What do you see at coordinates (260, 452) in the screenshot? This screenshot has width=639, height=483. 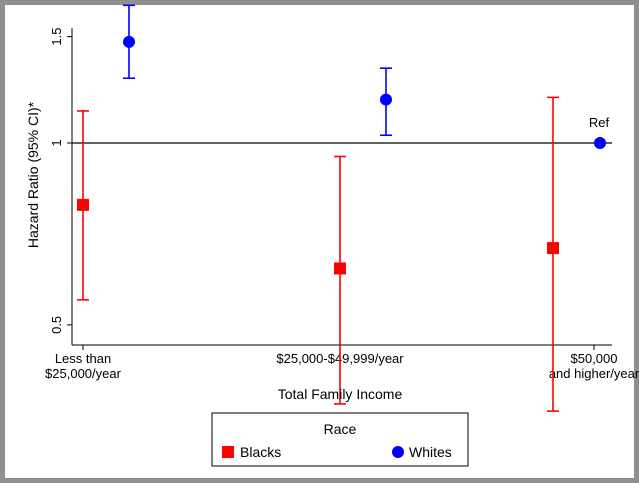 I see `legend-label-blacks: Blacks` at bounding box center [260, 452].